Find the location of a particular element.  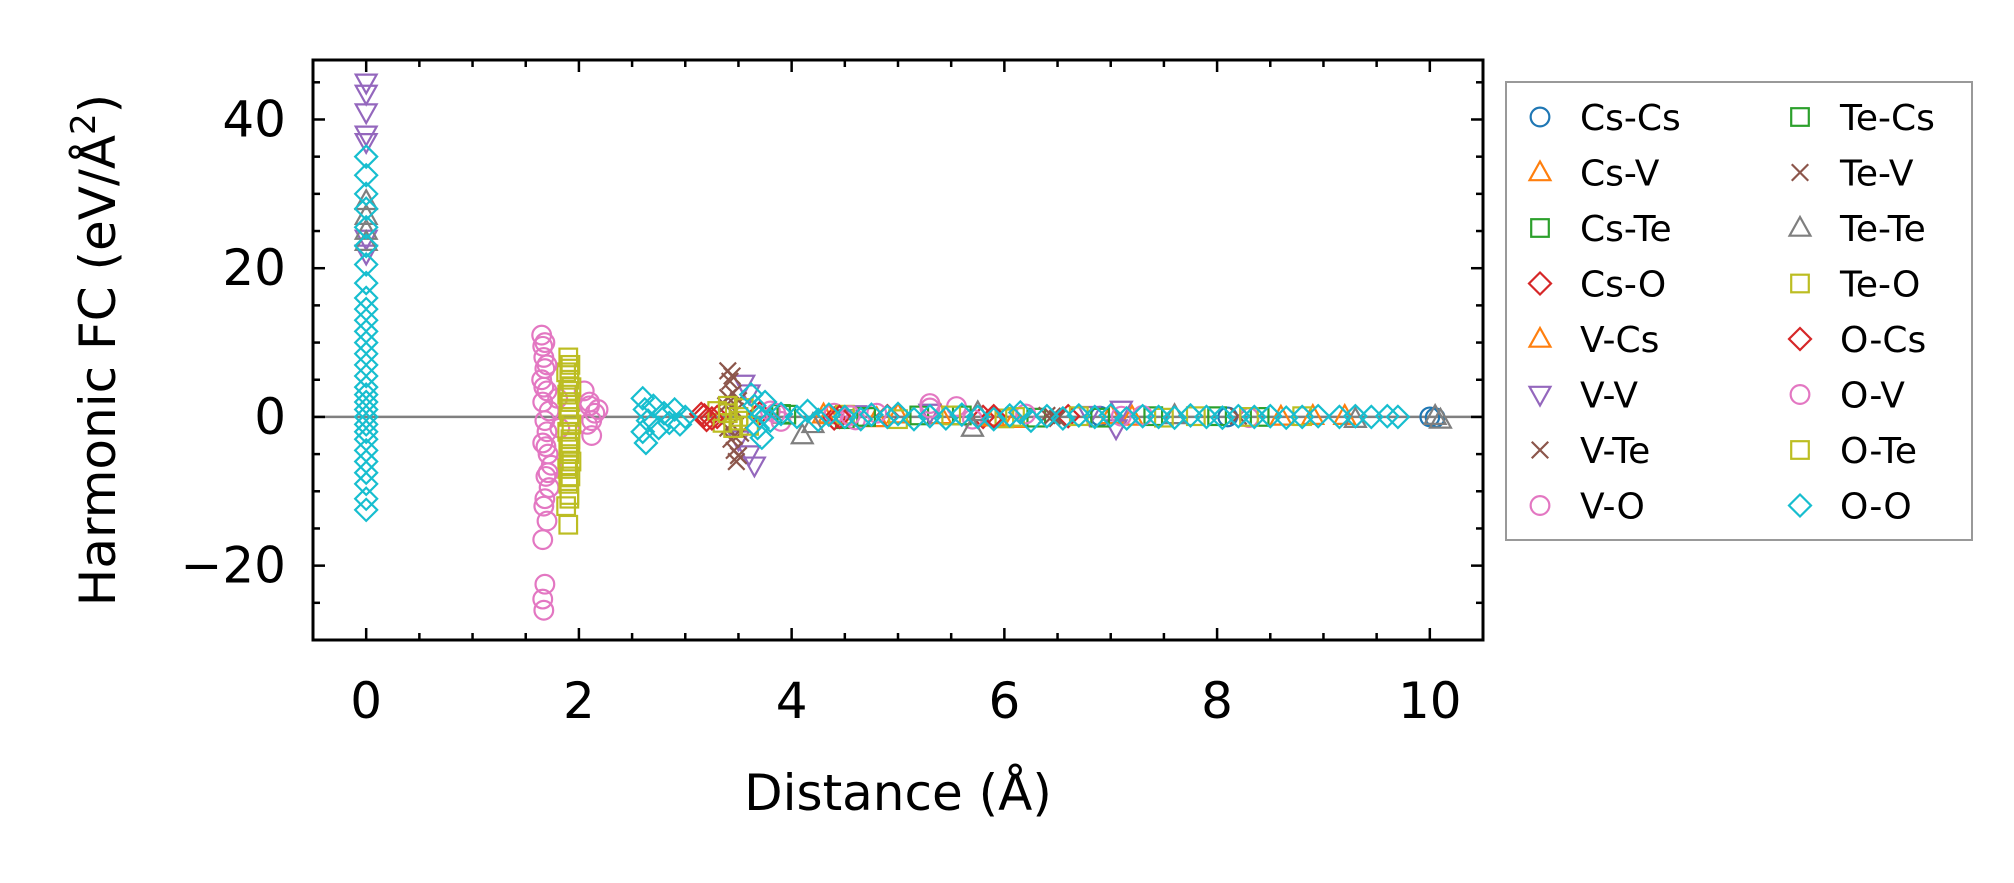

point-cs-v is located at coordinates (1015, 416).